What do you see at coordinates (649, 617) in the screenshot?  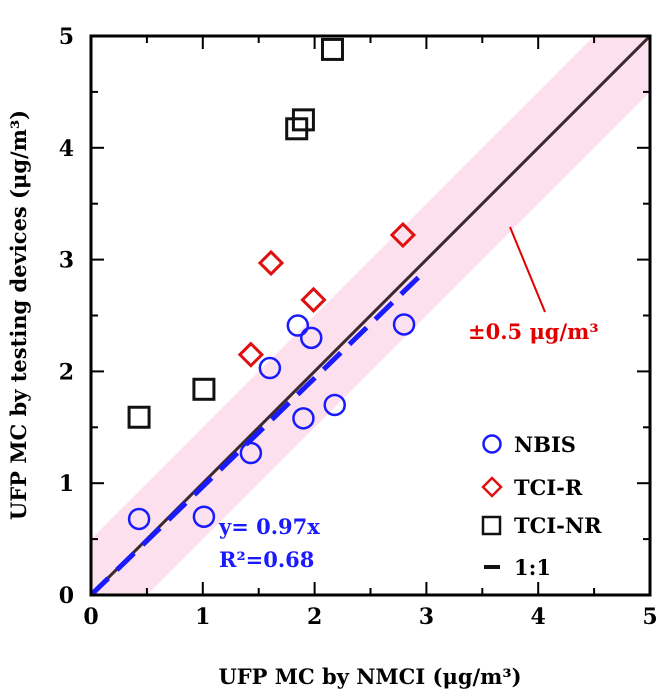 I see `x-tick-label-5: 5` at bounding box center [649, 617].